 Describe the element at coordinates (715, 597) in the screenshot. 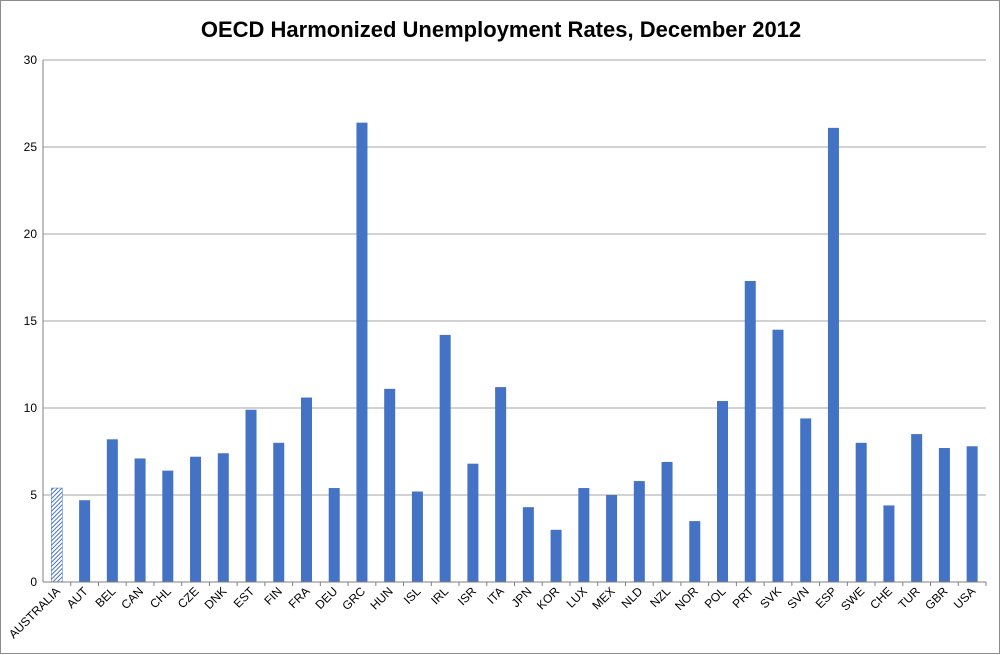

I see `x-tick-label: POL` at that location.